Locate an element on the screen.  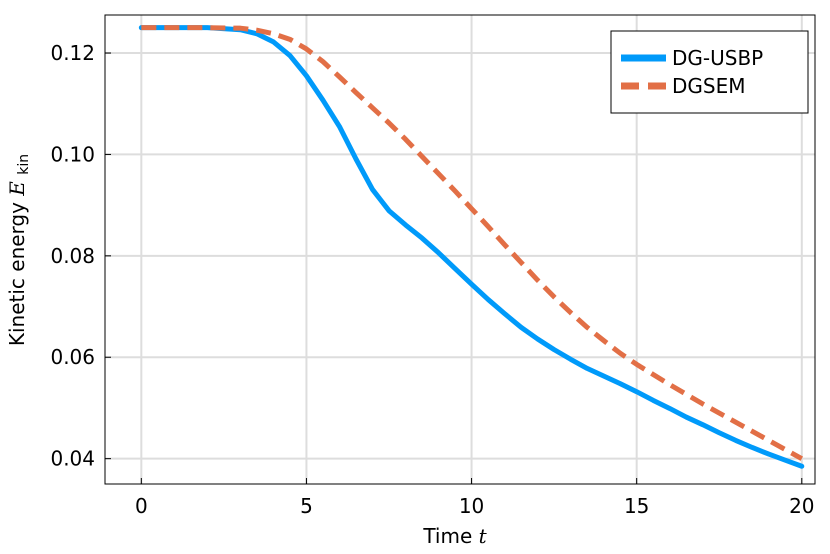
legend-box is located at coordinates (709, 72).